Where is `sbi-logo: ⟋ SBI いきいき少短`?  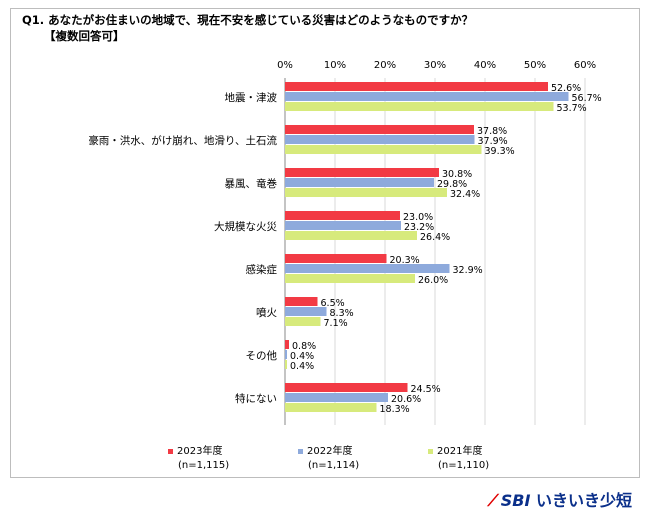 sbi-logo: ⟋ SBI いきいき少短 is located at coordinates (560, 499).